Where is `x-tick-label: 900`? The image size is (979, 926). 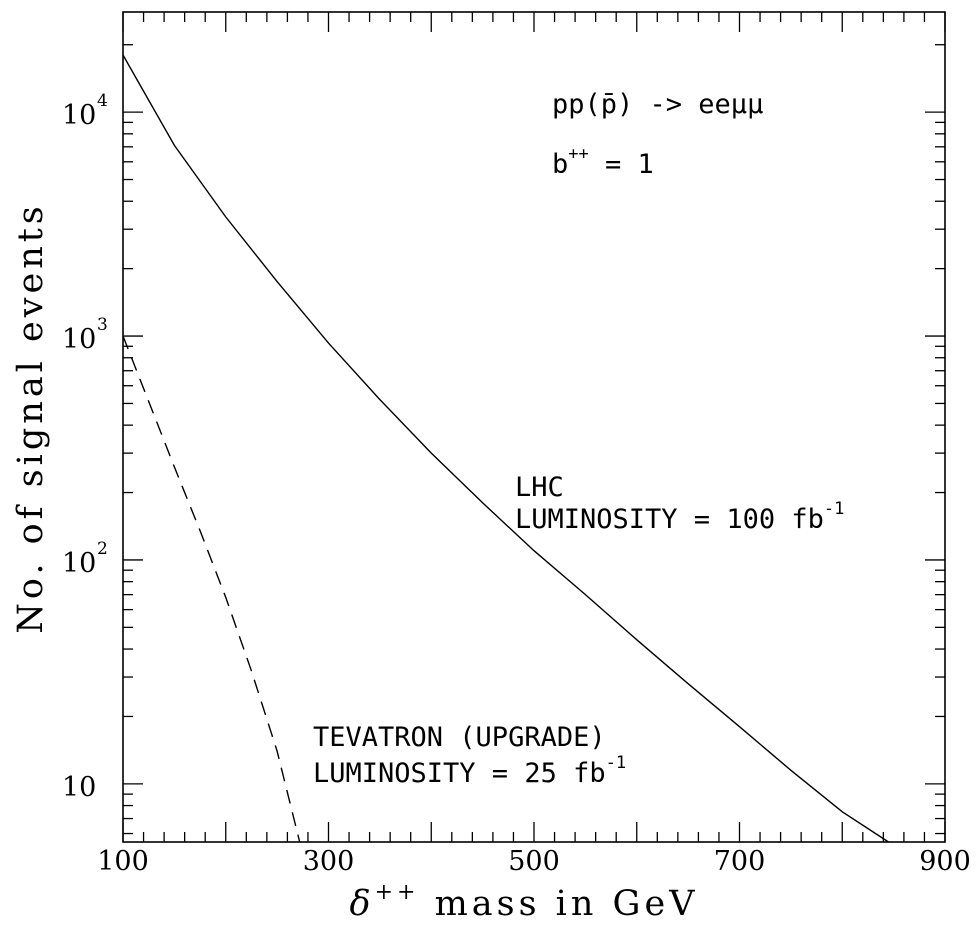
x-tick-label: 900 is located at coordinates (945, 861).